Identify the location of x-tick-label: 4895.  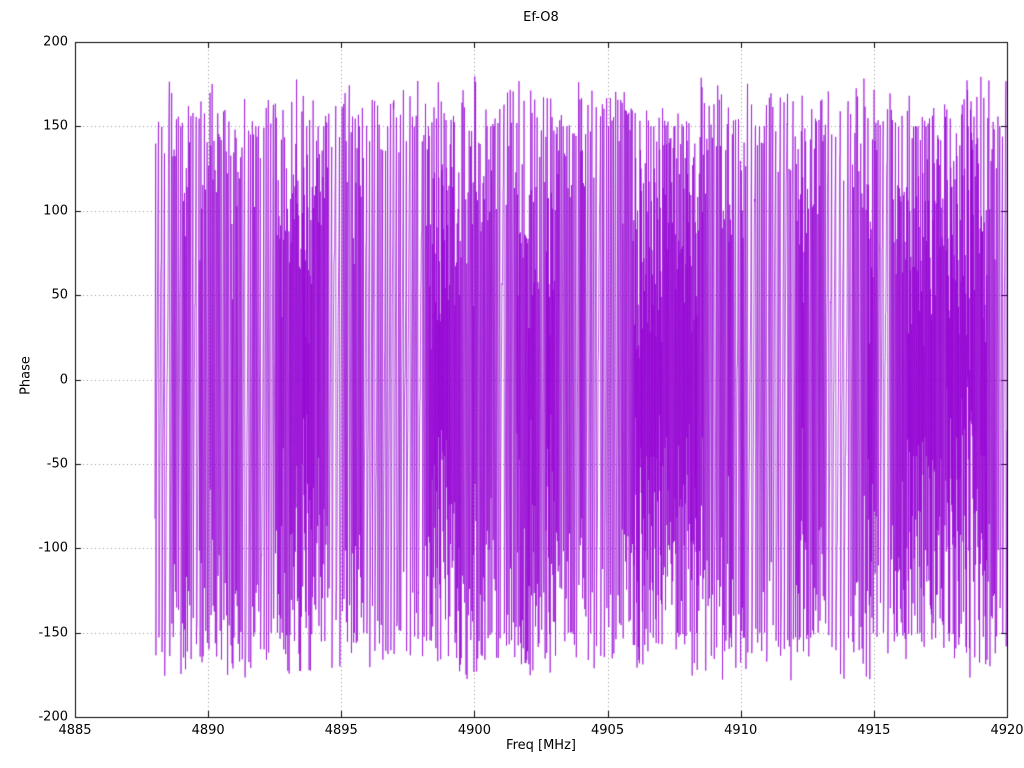
(341, 730).